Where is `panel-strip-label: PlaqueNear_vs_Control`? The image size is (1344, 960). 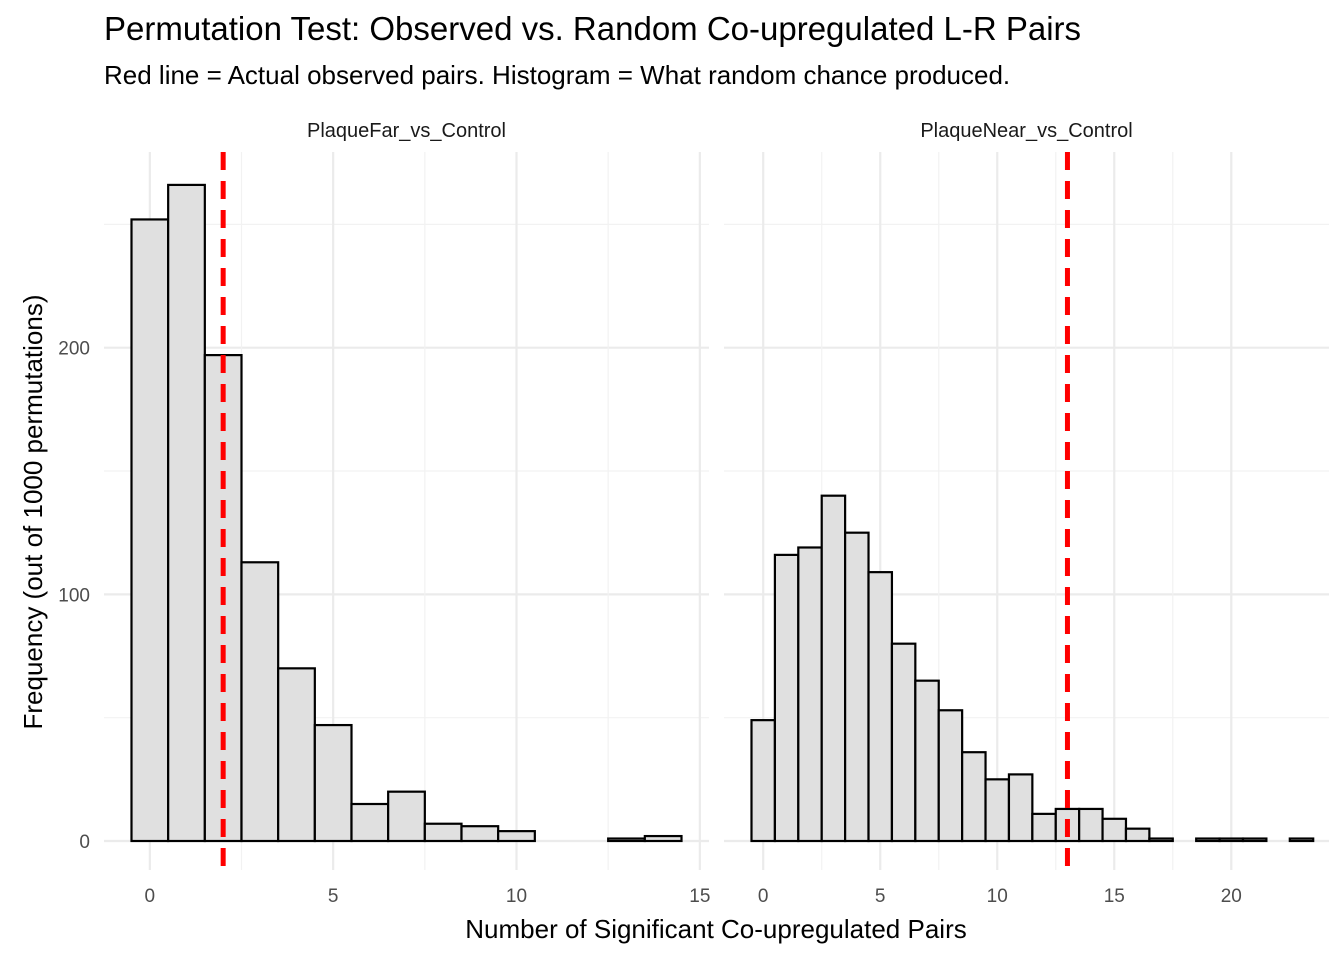
panel-strip-label: PlaqueNear_vs_Control is located at coordinates (1026, 131).